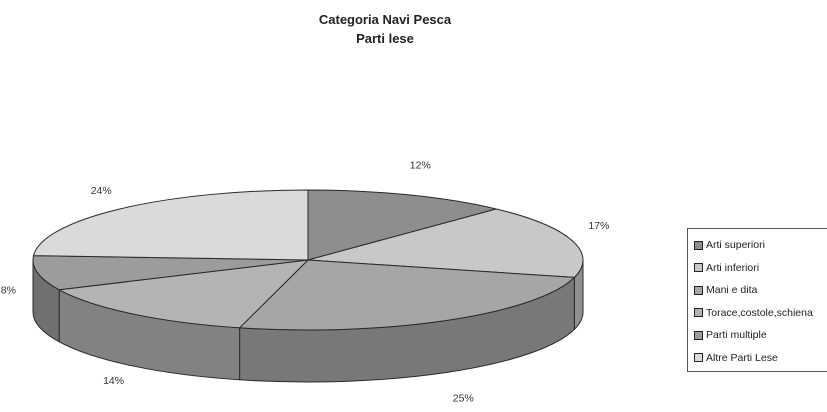 Image resolution: width=827 pixels, height=412 pixels. Describe the element at coordinates (742, 357) in the screenshot. I see `legend-label: Altre Parti Lese` at that location.